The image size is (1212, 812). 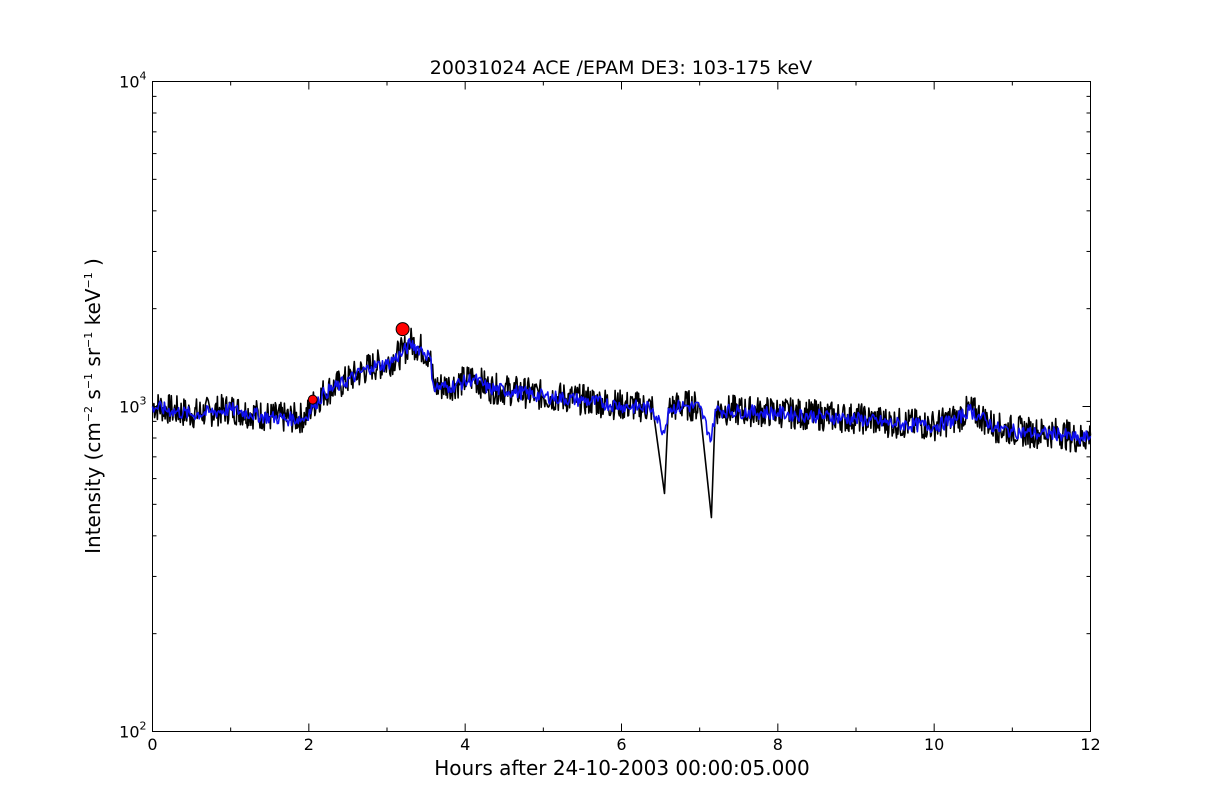 What do you see at coordinates (621, 68) in the screenshot?
I see `chart-title: 20031024 ACE /EPAM DE3: 103-175 keV` at bounding box center [621, 68].